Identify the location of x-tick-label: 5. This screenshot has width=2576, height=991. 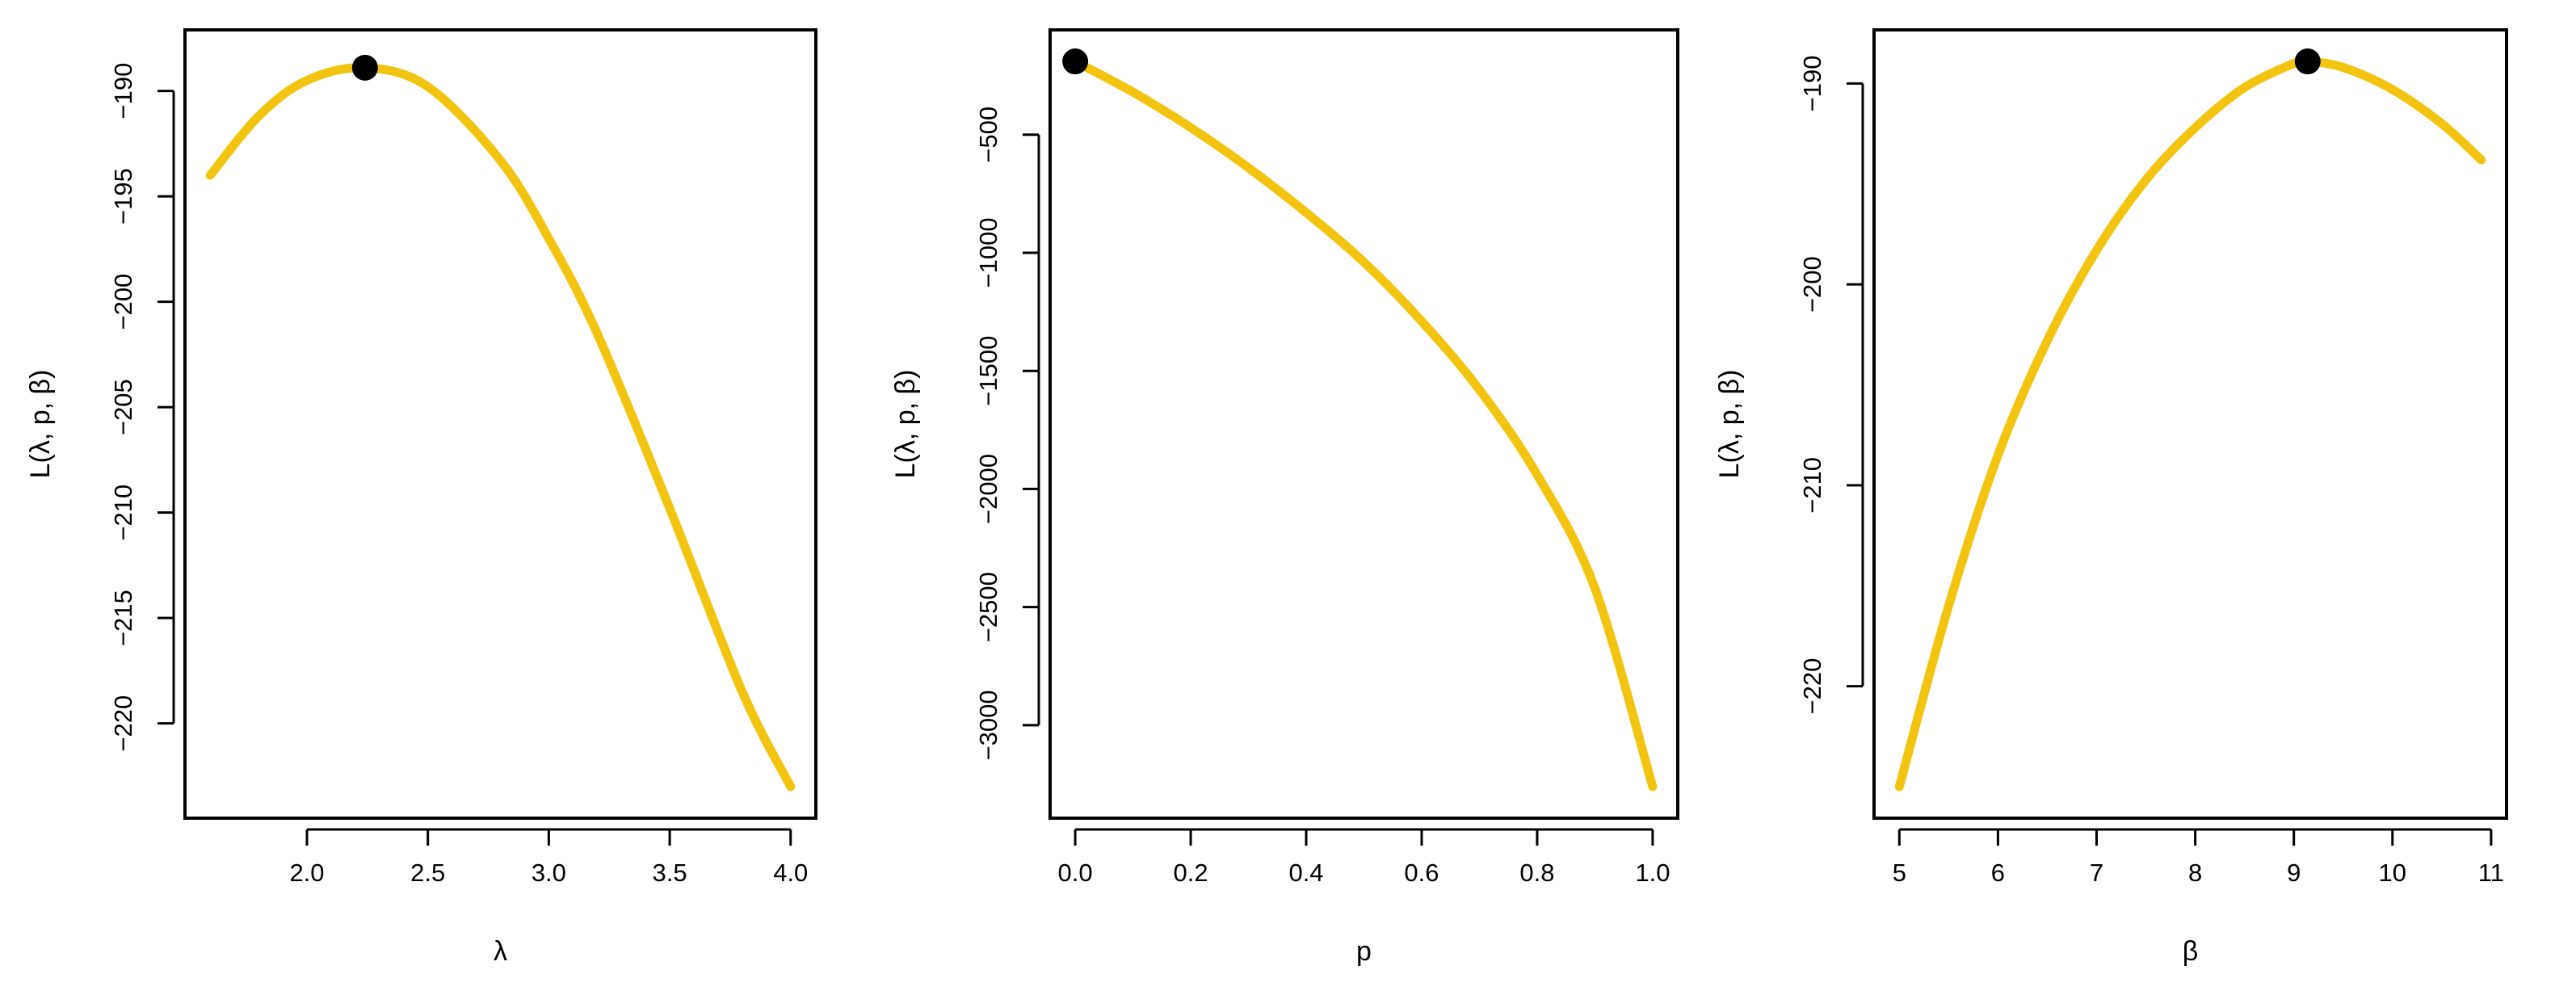
(1899, 873).